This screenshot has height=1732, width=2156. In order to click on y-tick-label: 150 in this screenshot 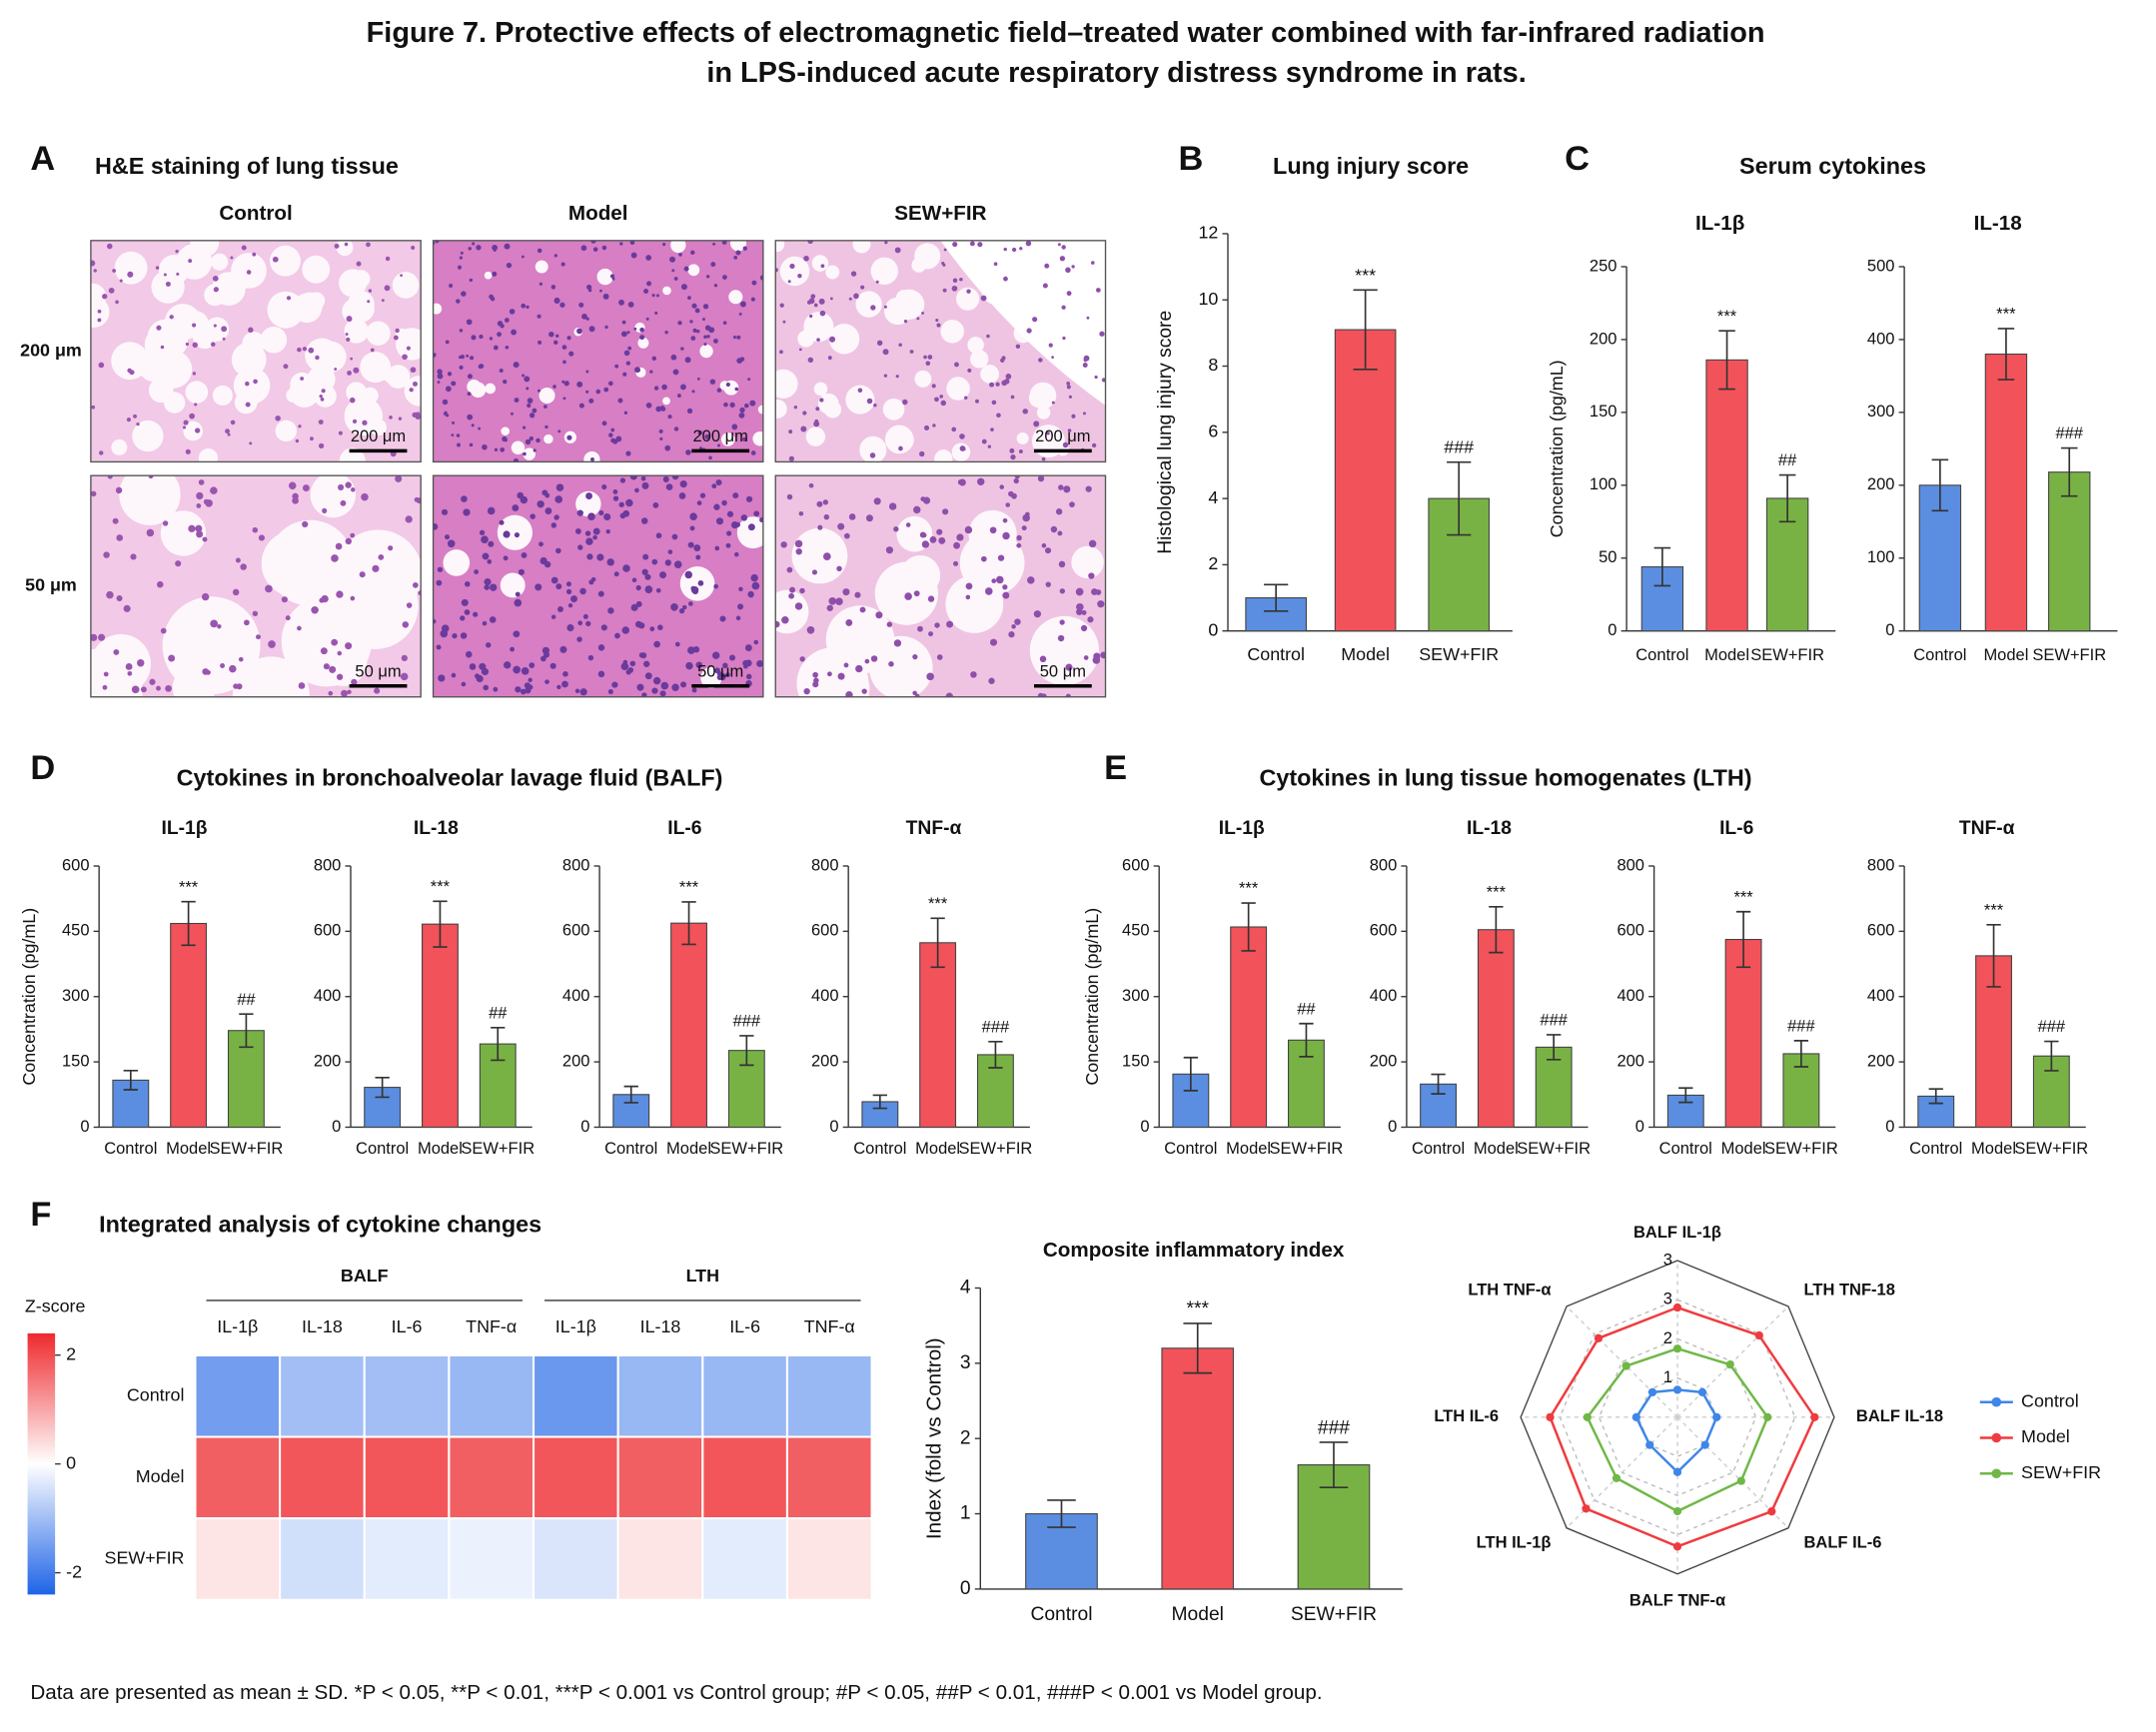, I will do `click(1603, 412)`.